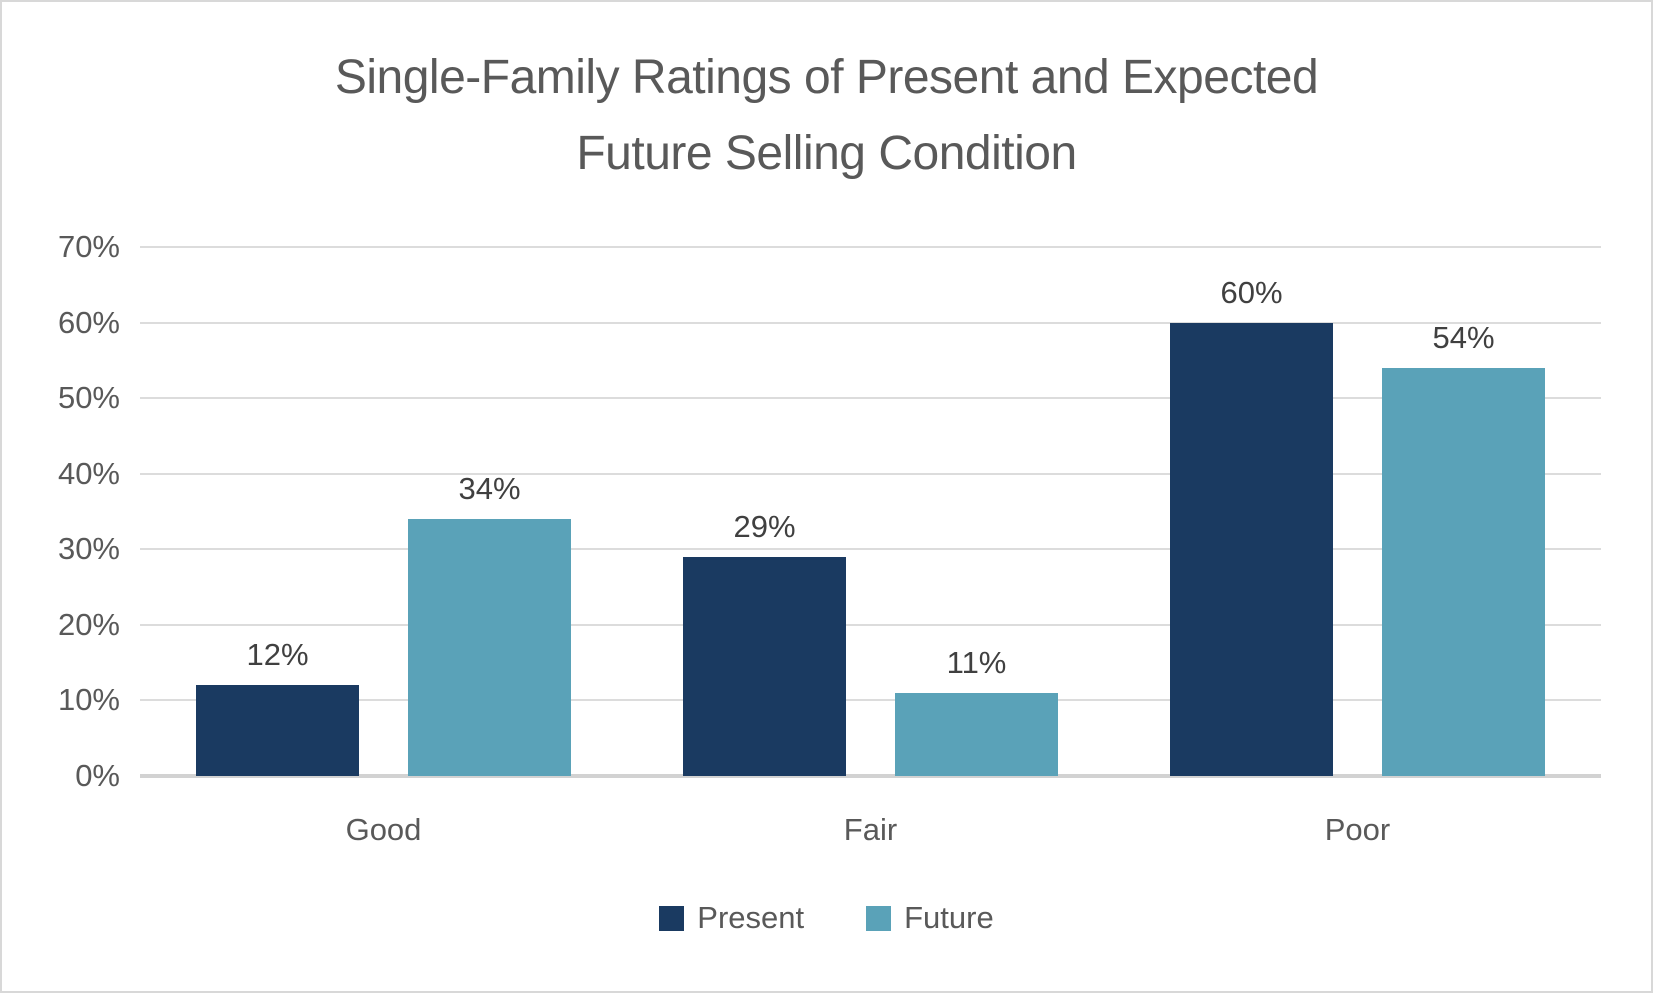  I want to click on legend-item-present: Present, so click(731, 918).